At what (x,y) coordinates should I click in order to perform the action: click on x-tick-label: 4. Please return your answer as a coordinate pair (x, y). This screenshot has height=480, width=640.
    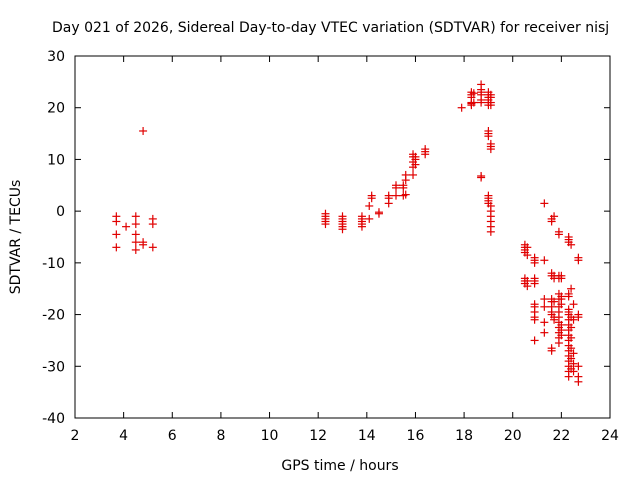
    Looking at the image, I should click on (123, 436).